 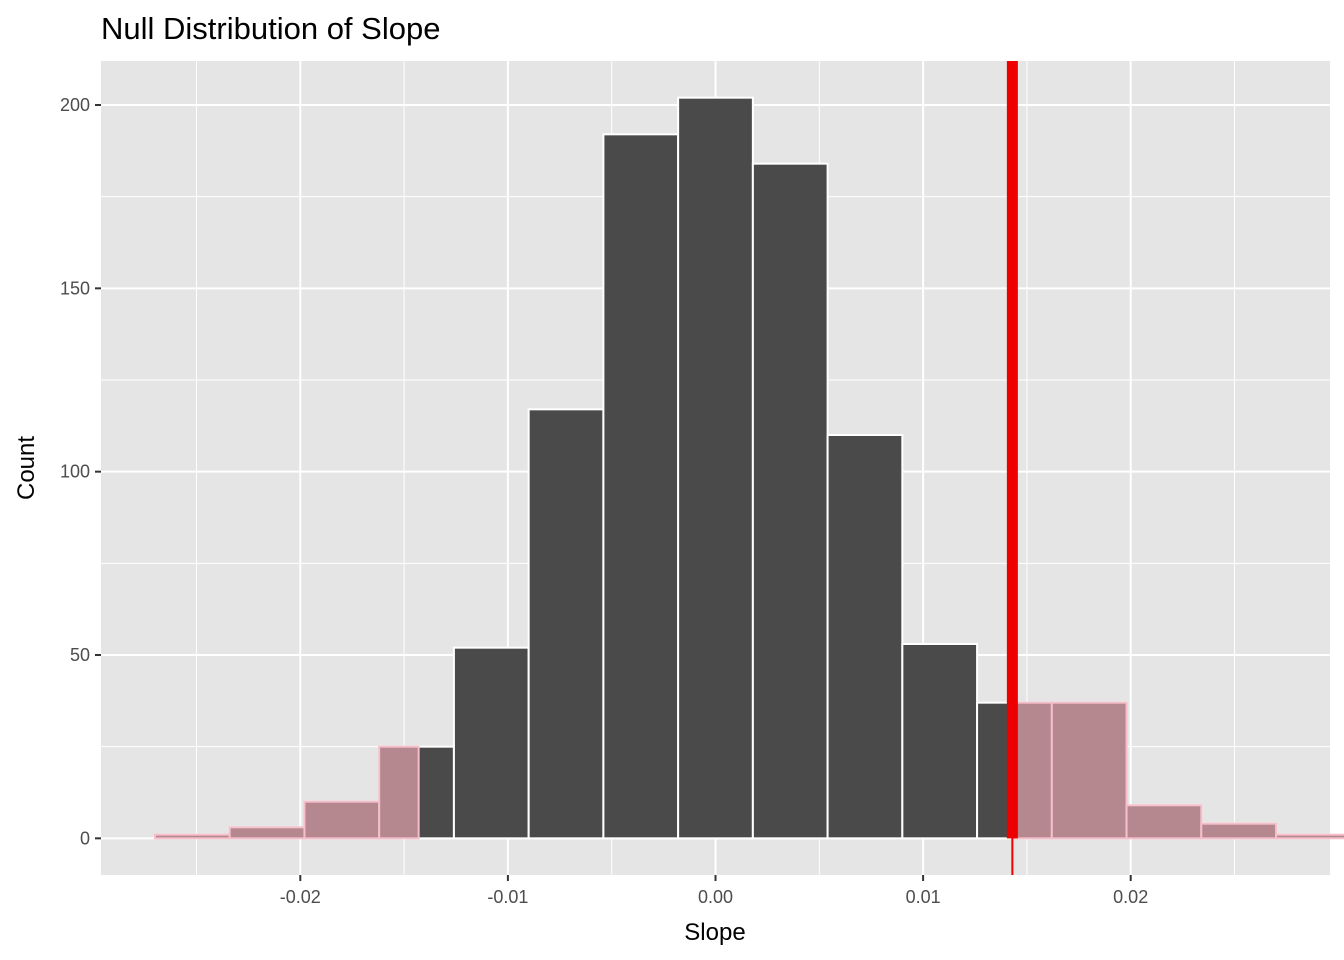 I want to click on x-axis-label: Slope, so click(x=714, y=932).